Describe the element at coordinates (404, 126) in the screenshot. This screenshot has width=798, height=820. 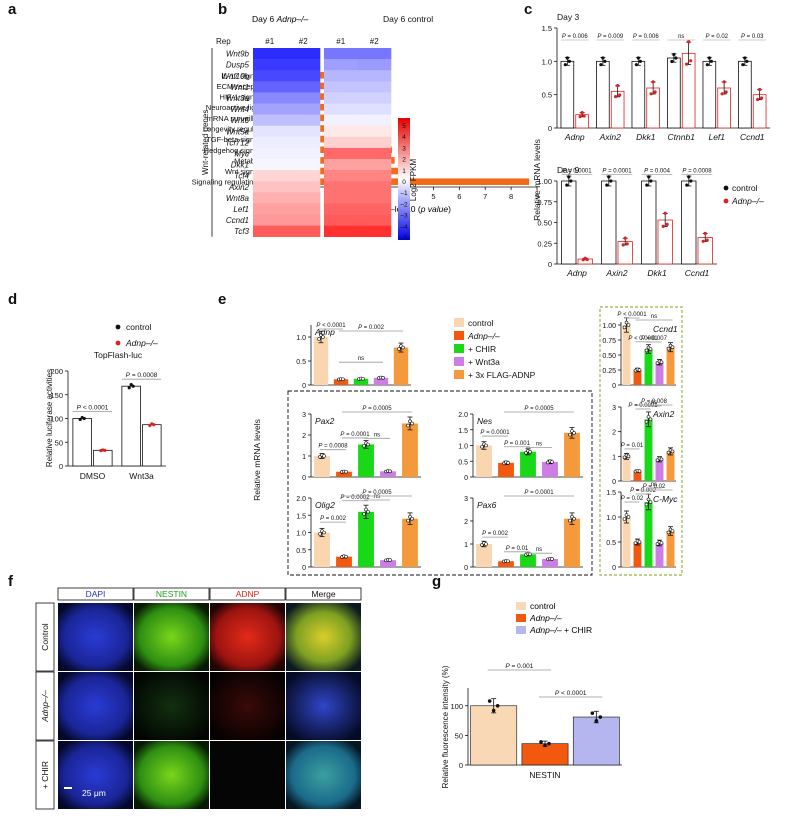
I see `colorbar-tick: 5` at that location.